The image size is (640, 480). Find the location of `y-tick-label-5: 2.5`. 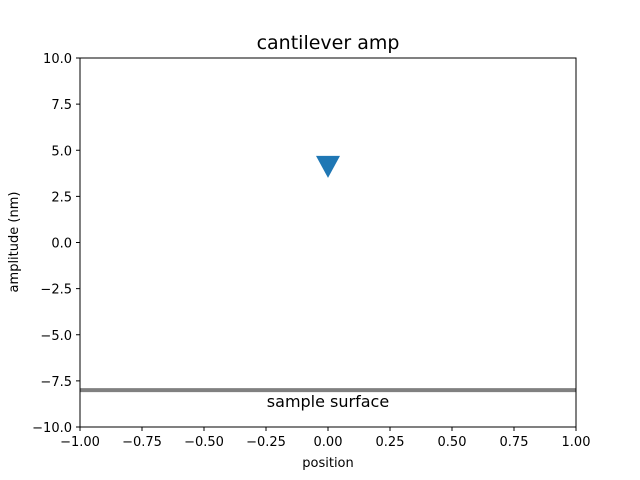

y-tick-label-5: 2.5 is located at coordinates (61, 197).